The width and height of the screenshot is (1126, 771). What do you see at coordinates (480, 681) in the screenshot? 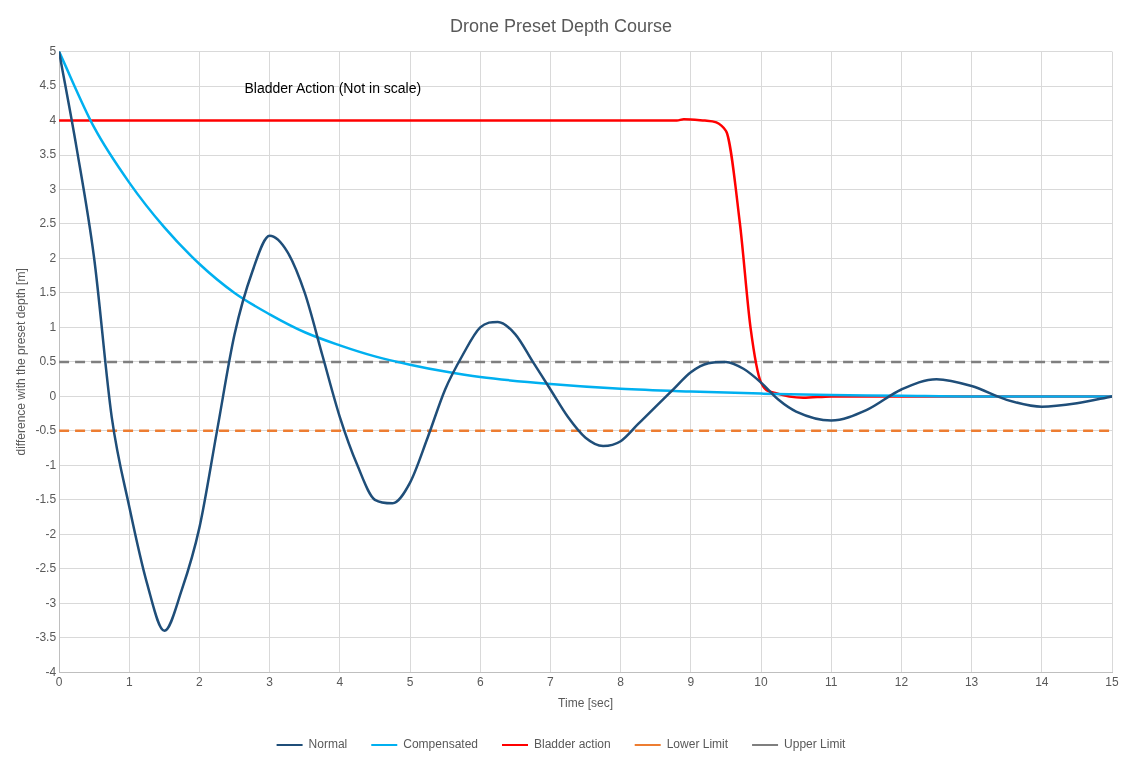
I see `x-tick-label: 6` at bounding box center [480, 681].